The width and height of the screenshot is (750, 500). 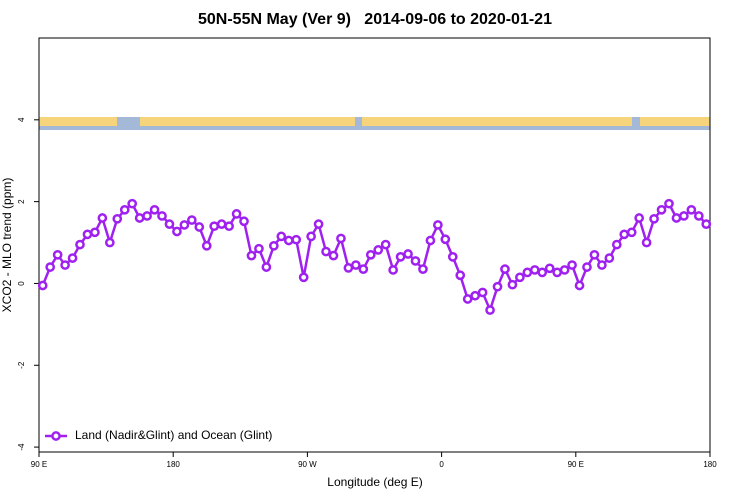 What do you see at coordinates (21, 365) in the screenshot?
I see `y-tick-label: -2` at bounding box center [21, 365].